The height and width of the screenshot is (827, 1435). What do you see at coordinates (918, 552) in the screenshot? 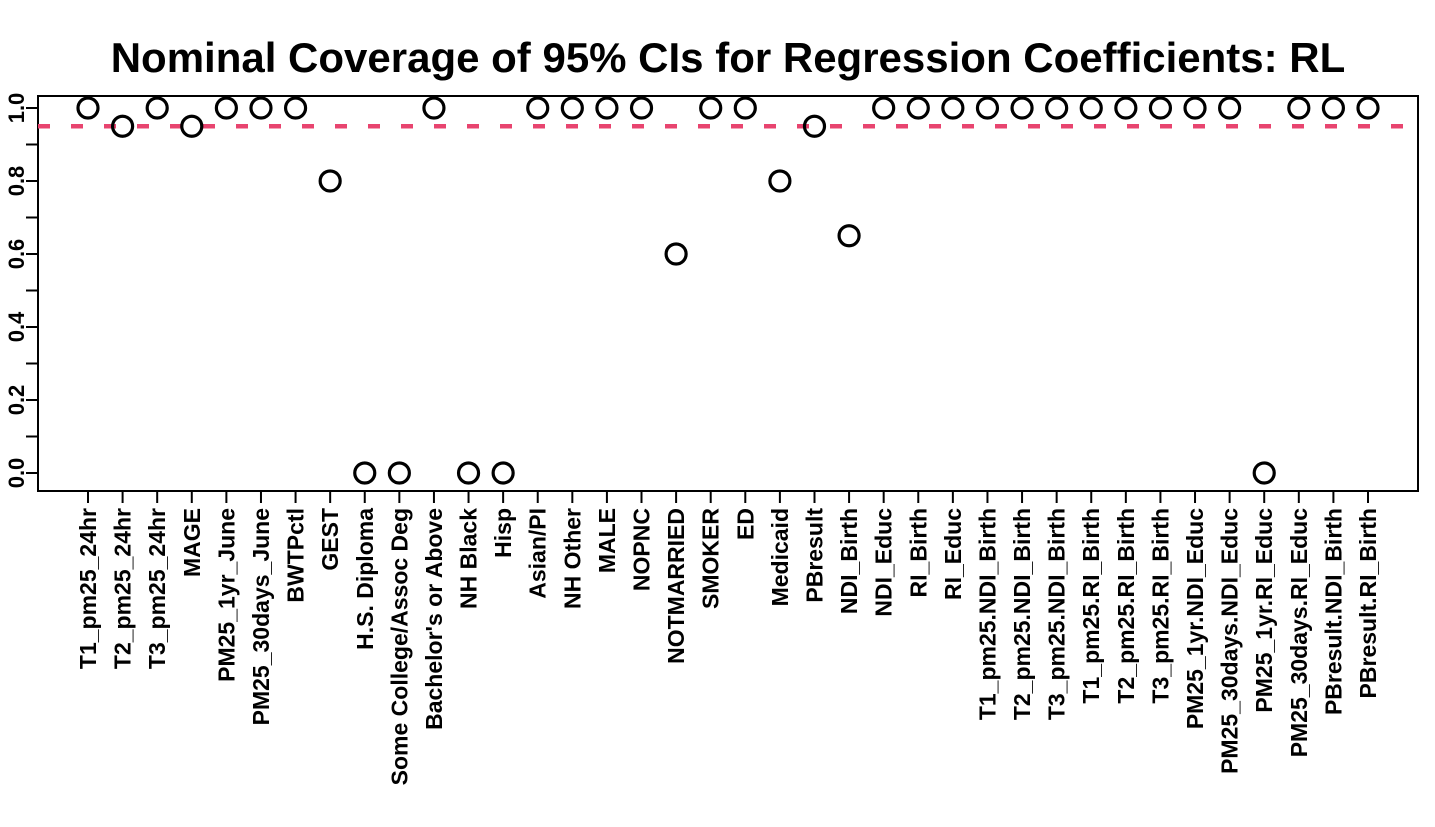
I see `x-axis-category-label: RI_Birth` at bounding box center [918, 552].